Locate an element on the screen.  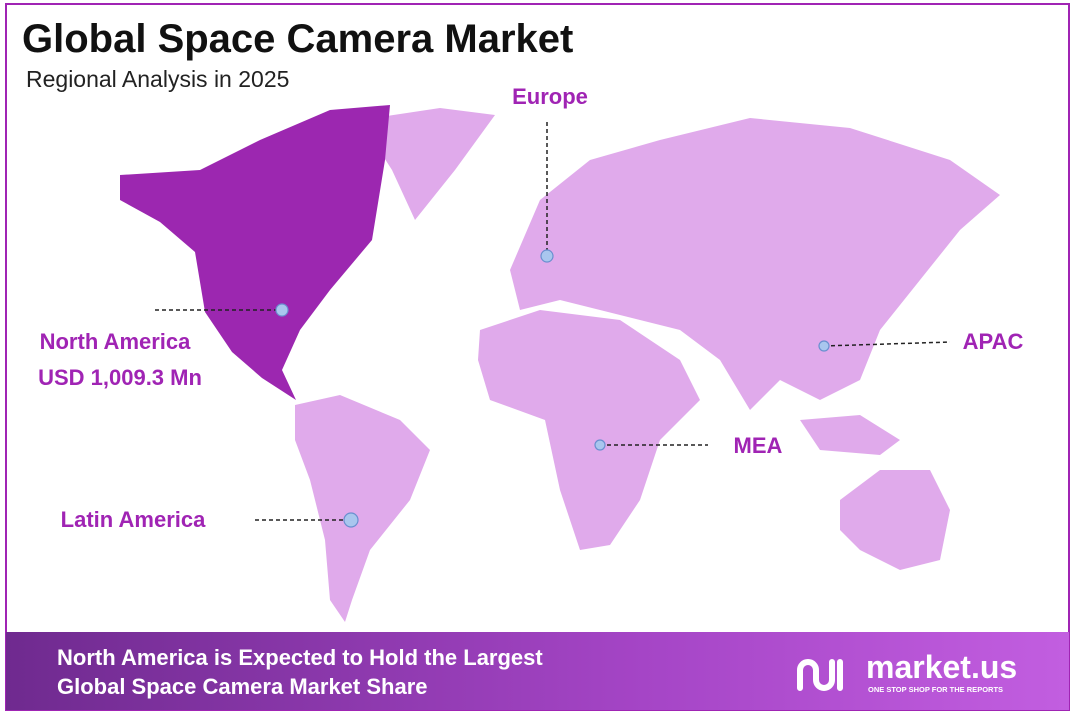
brand: market.us is located at coordinates (941, 667).